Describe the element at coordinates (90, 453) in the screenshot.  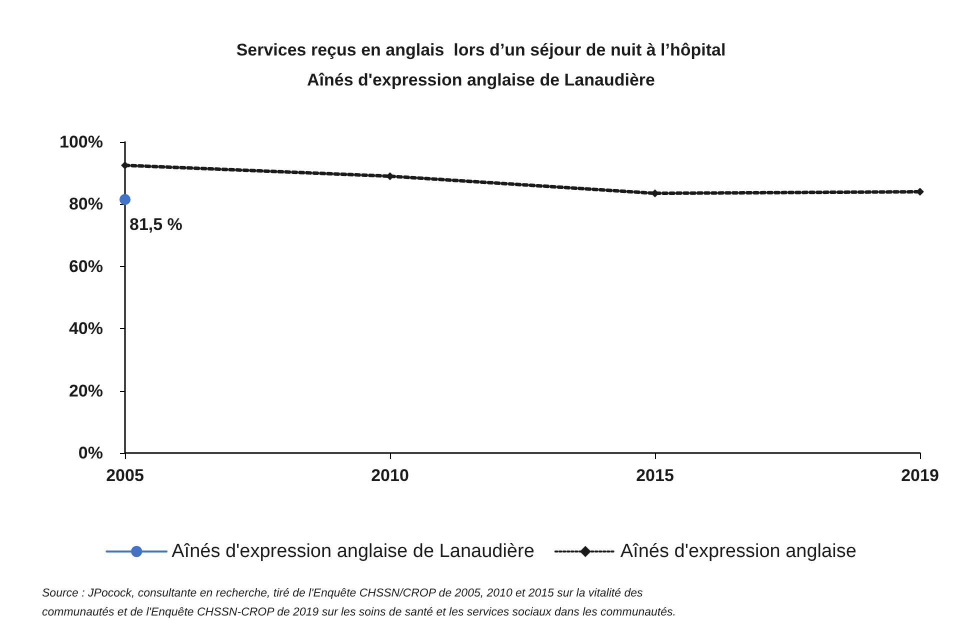
I see `y-tick-label: 0%` at that location.